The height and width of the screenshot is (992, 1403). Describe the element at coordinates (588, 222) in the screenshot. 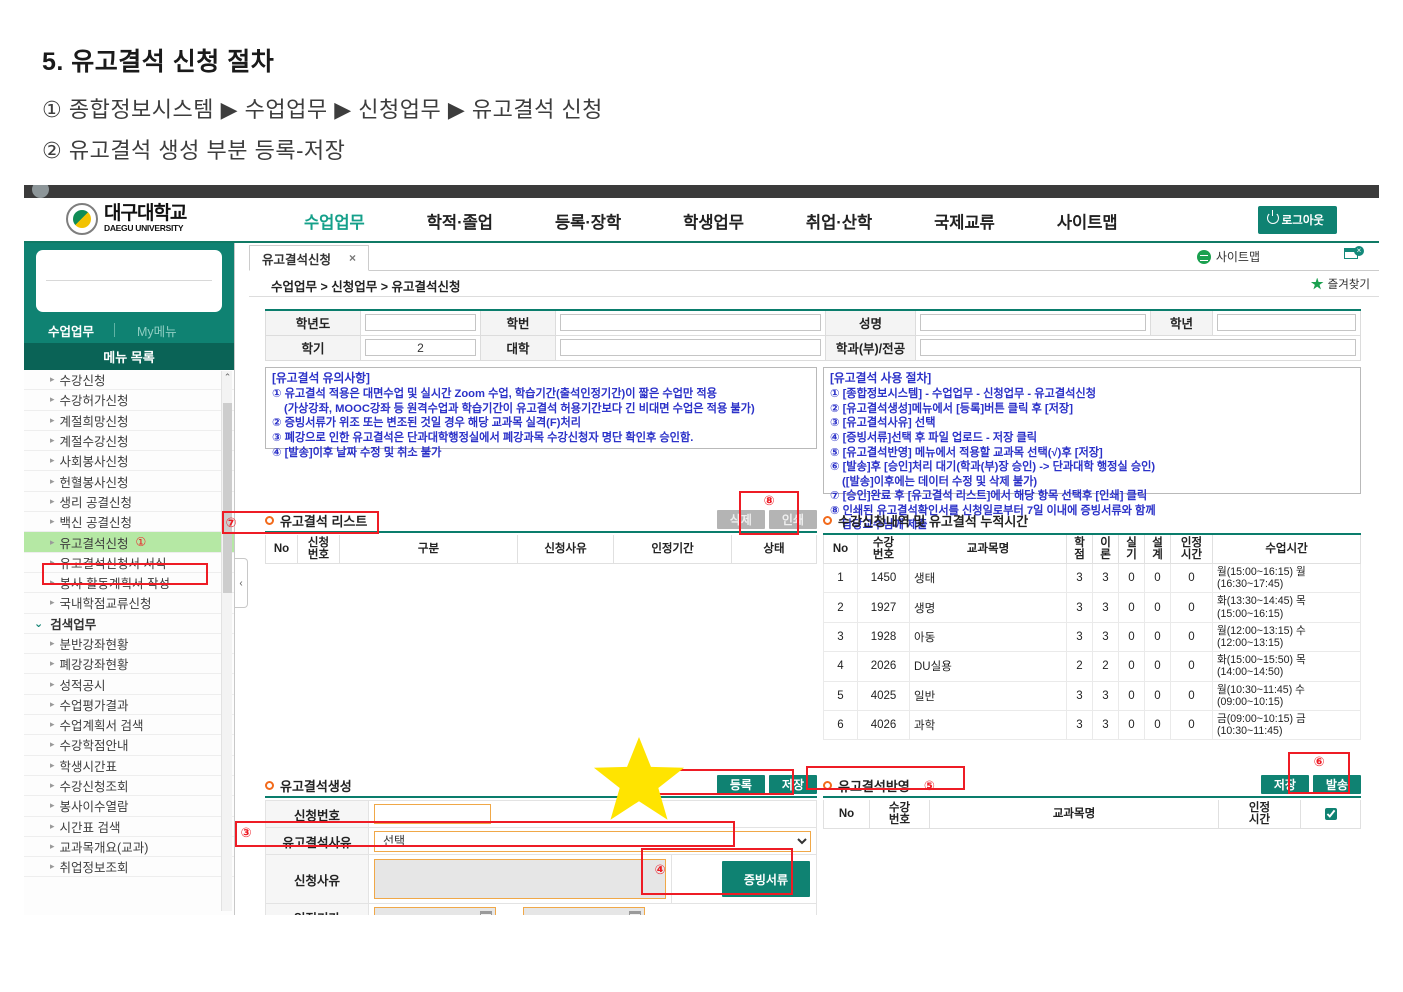

I see `nav-item-2: 등록·장학` at that location.